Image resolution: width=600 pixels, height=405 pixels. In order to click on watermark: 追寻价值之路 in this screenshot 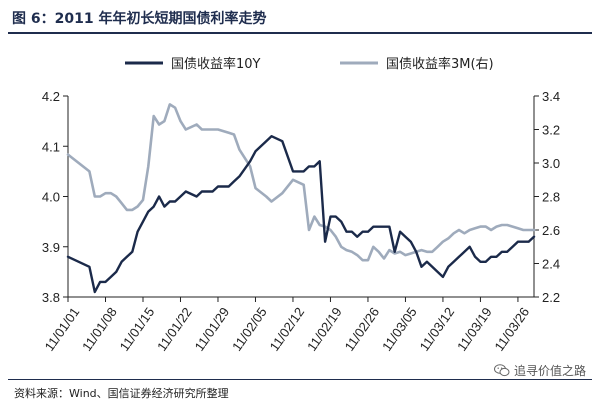, I will do `click(539, 370)`.